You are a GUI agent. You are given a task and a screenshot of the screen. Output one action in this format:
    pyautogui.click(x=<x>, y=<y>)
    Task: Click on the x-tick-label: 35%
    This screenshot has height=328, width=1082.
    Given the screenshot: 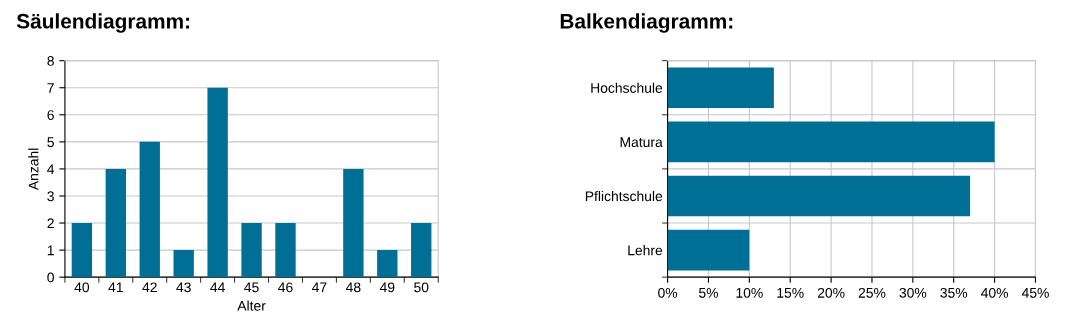 What is the action you would take?
    pyautogui.click(x=954, y=292)
    